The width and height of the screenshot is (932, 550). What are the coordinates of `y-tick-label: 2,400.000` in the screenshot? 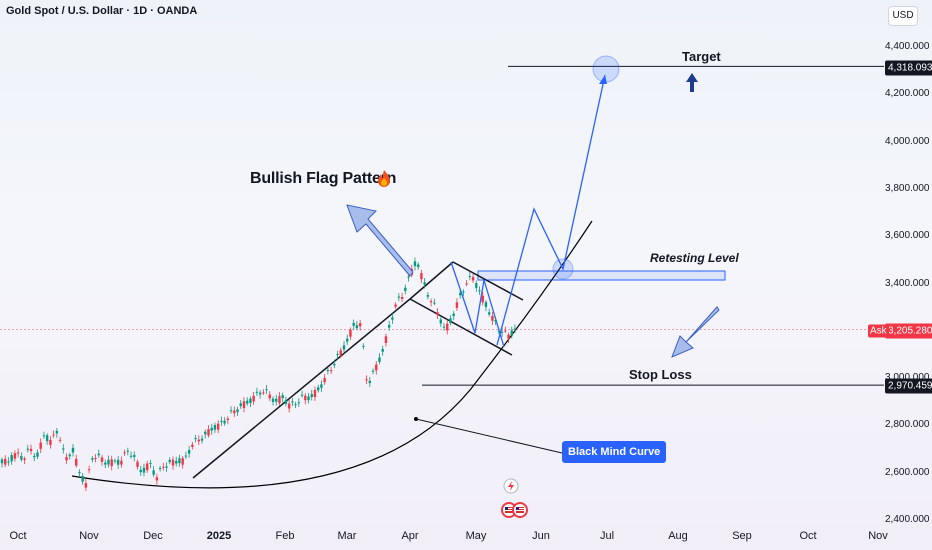 It's located at (907, 519).